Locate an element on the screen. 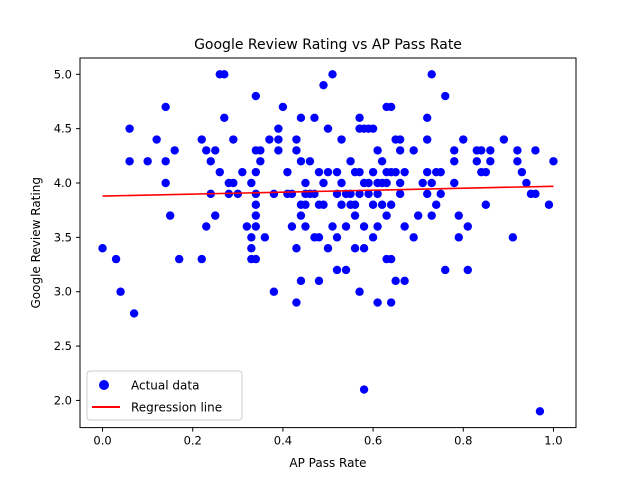 This screenshot has height=484, width=640. x-tick-label: 1.0 is located at coordinates (553, 441).